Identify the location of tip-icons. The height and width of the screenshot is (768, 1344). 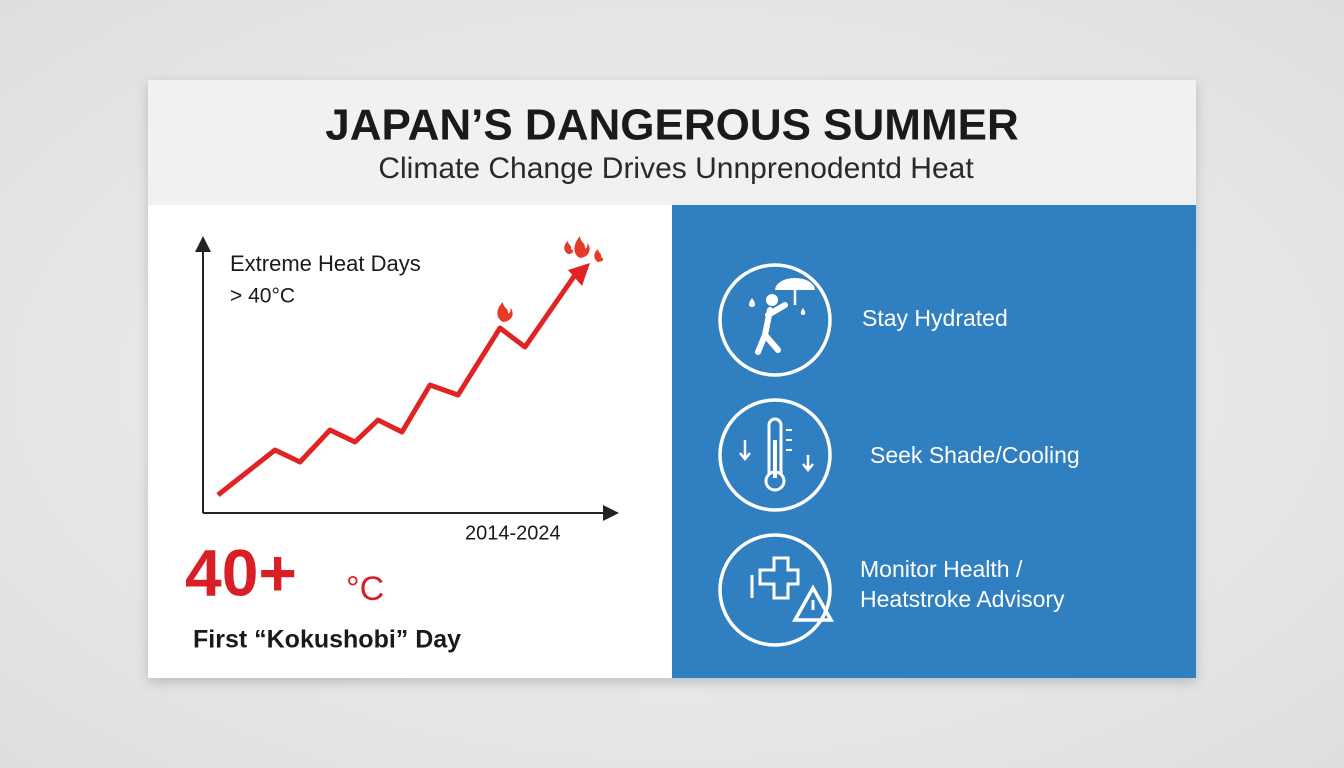
(776, 455).